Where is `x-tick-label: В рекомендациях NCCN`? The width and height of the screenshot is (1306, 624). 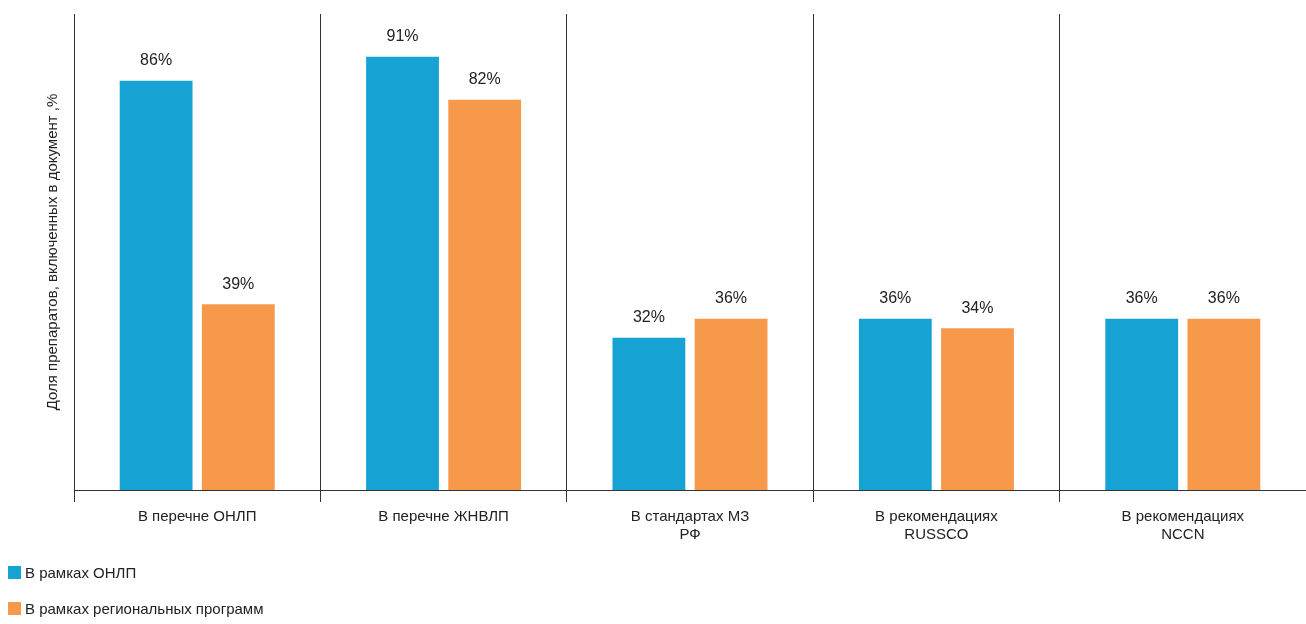
x-tick-label: В рекомендациях NCCN is located at coordinates (1183, 525).